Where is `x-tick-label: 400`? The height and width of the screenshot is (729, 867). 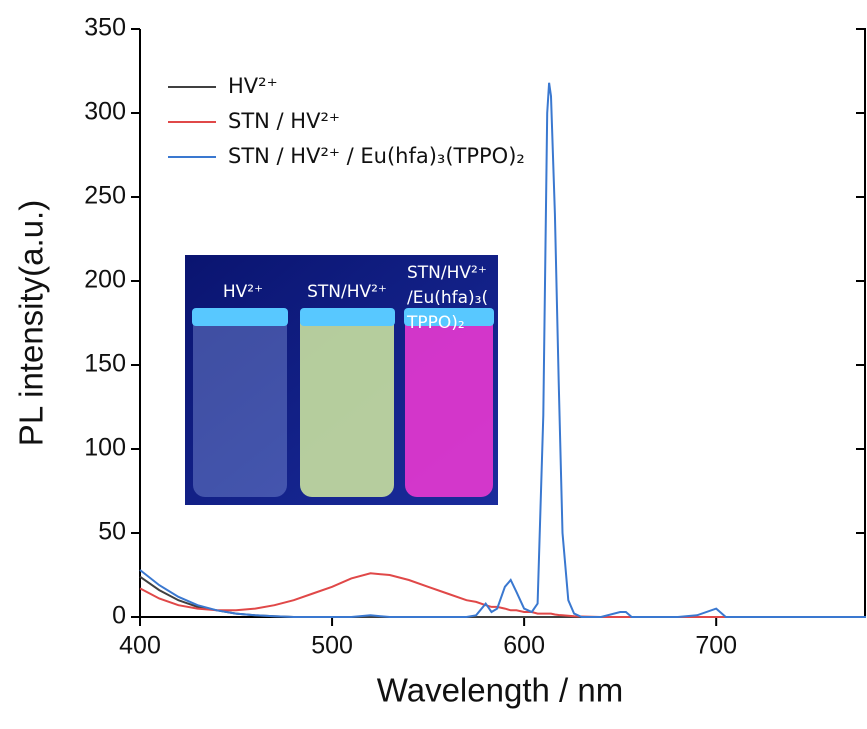
x-tick-label: 400 is located at coordinates (140, 646).